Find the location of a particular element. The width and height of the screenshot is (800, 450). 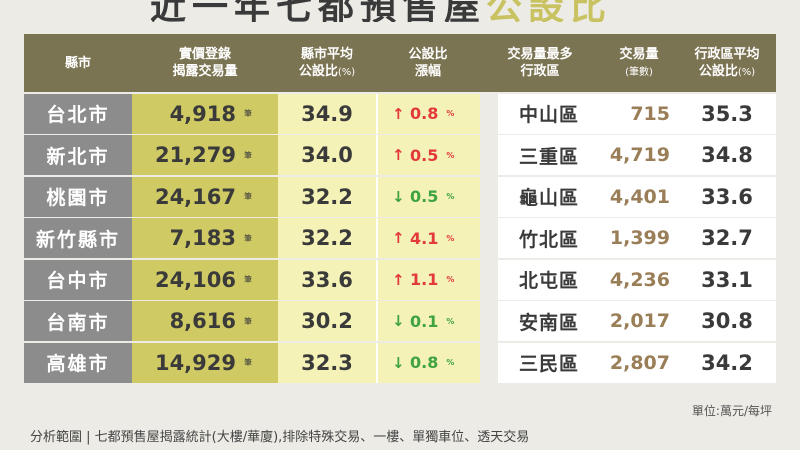

increase-cell: ↓ 0.1% is located at coordinates (428, 321).